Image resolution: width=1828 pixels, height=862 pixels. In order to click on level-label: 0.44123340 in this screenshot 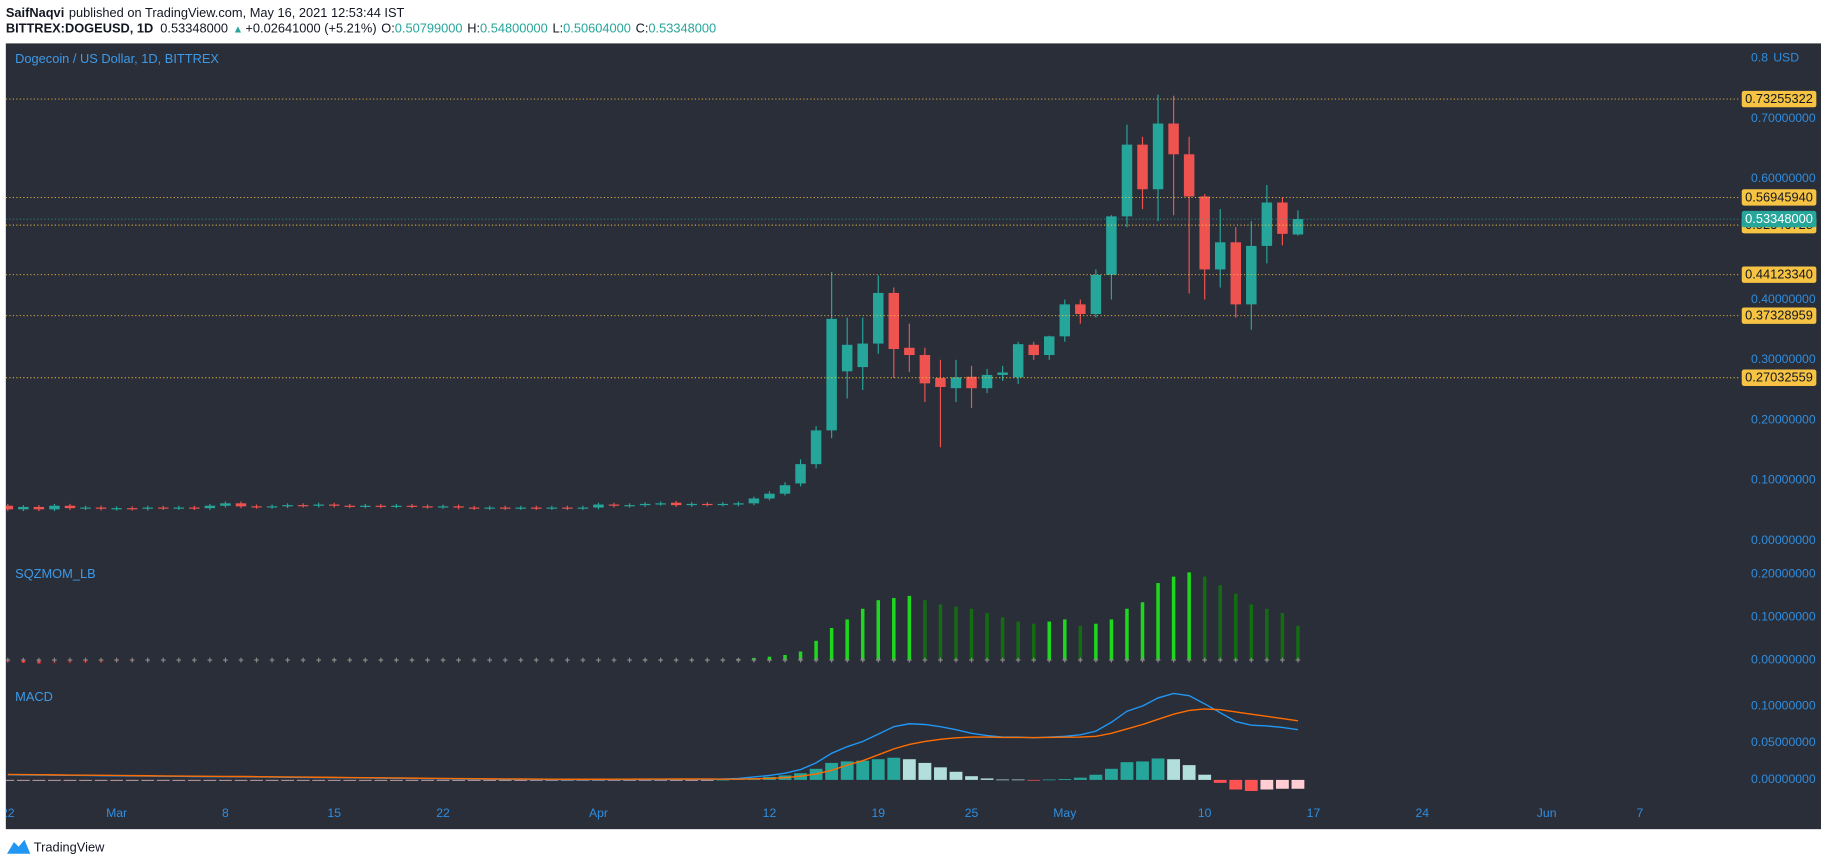, I will do `click(1779, 274)`.